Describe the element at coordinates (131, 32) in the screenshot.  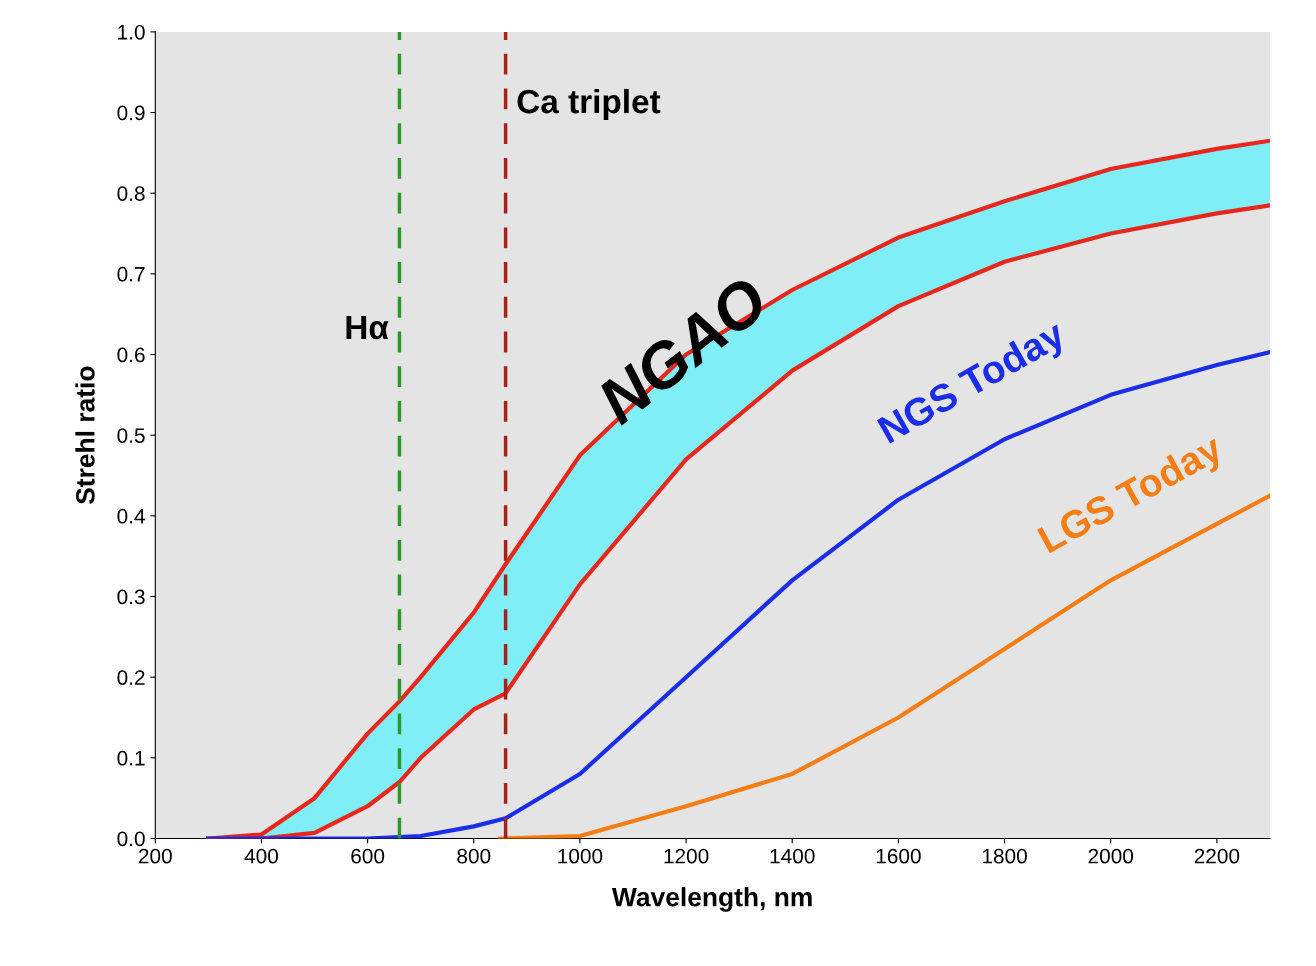
I see `y-tick-label: 1.0` at that location.